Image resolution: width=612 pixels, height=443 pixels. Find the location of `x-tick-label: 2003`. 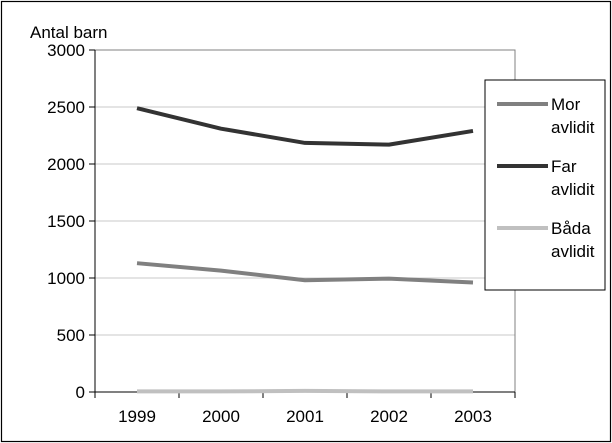

x-tick-label: 2003 is located at coordinates (473, 416).